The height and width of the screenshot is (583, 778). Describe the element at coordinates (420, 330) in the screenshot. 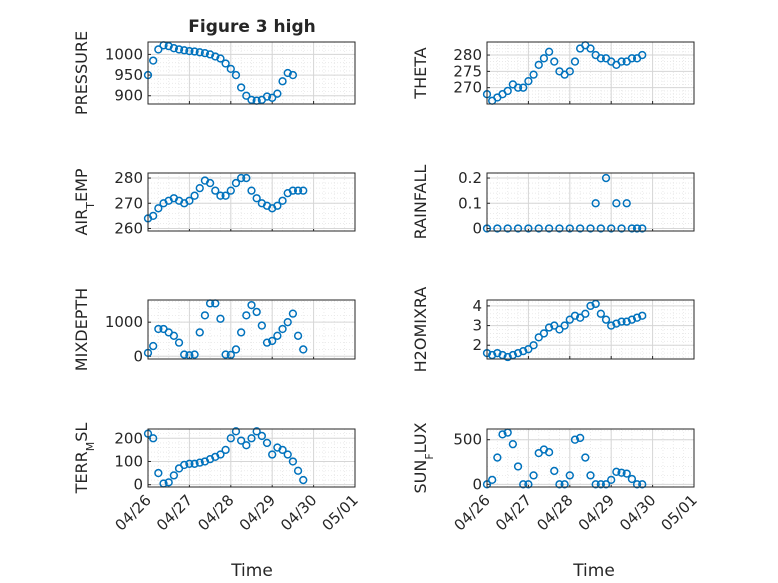

I see `y-axis-label: H2OMIXRA` at that location.